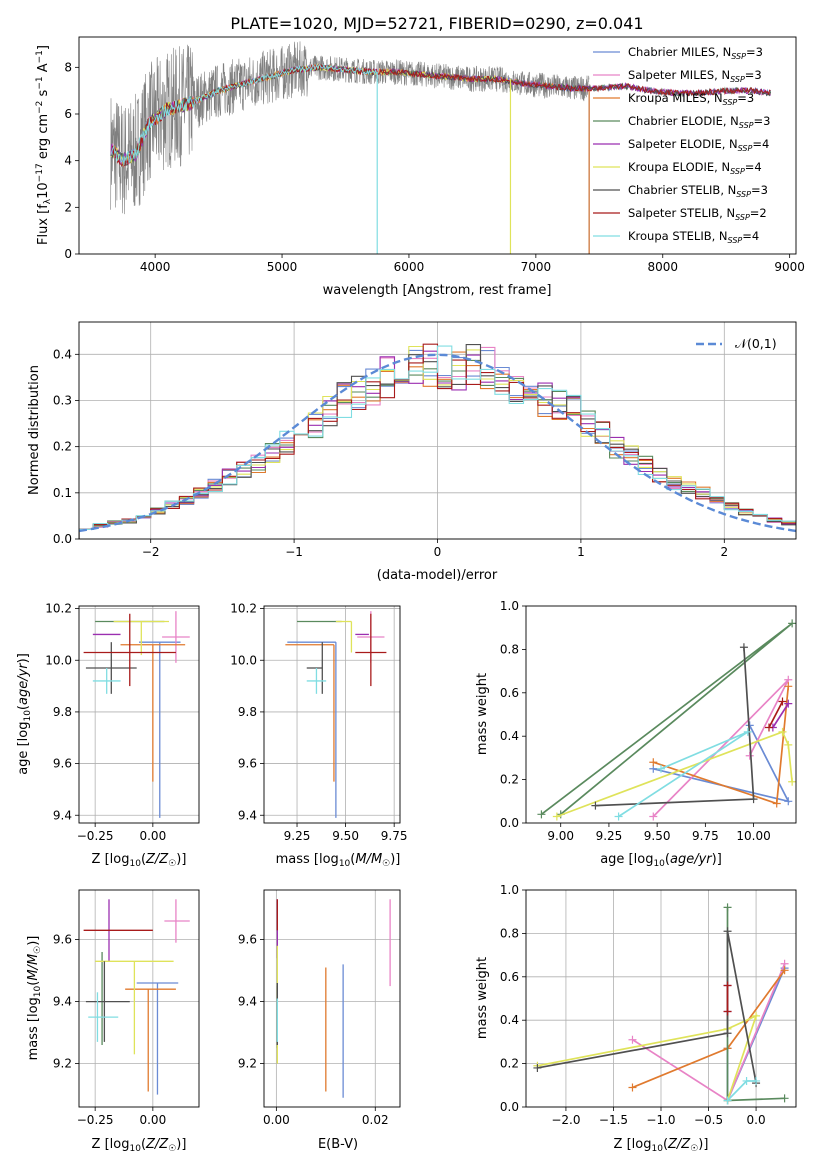 This screenshot has height=1170, width=819. Describe the element at coordinates (754, 52) in the screenshot. I see `label-part: =3` at that location.